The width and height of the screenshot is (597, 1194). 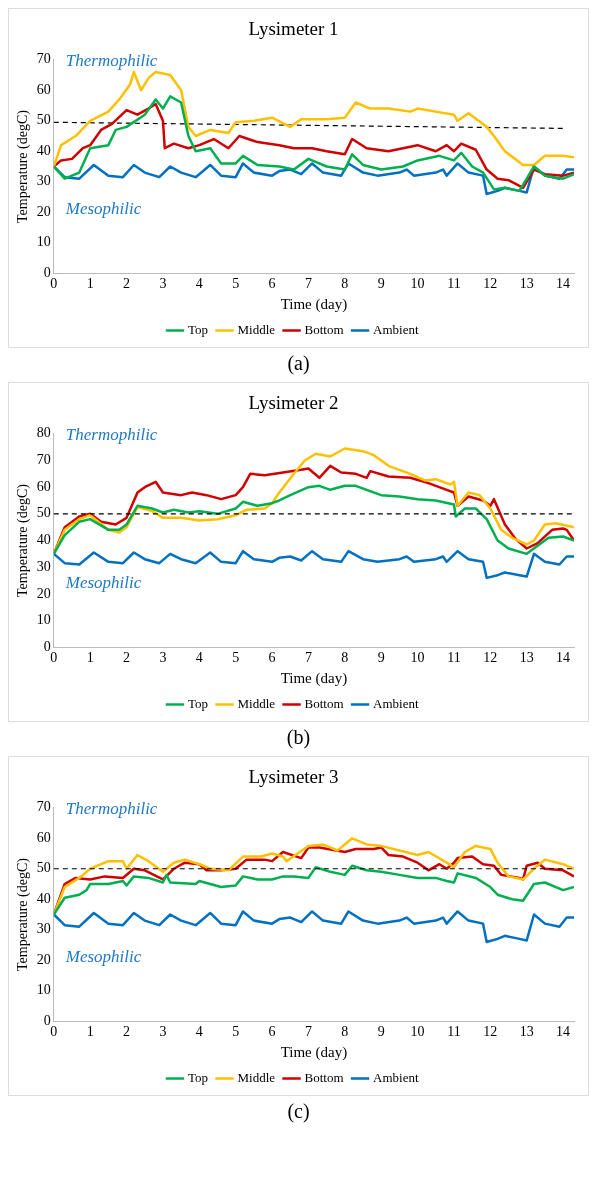 What do you see at coordinates (43, 433) in the screenshot?
I see `y-tick-label: 80` at bounding box center [43, 433].